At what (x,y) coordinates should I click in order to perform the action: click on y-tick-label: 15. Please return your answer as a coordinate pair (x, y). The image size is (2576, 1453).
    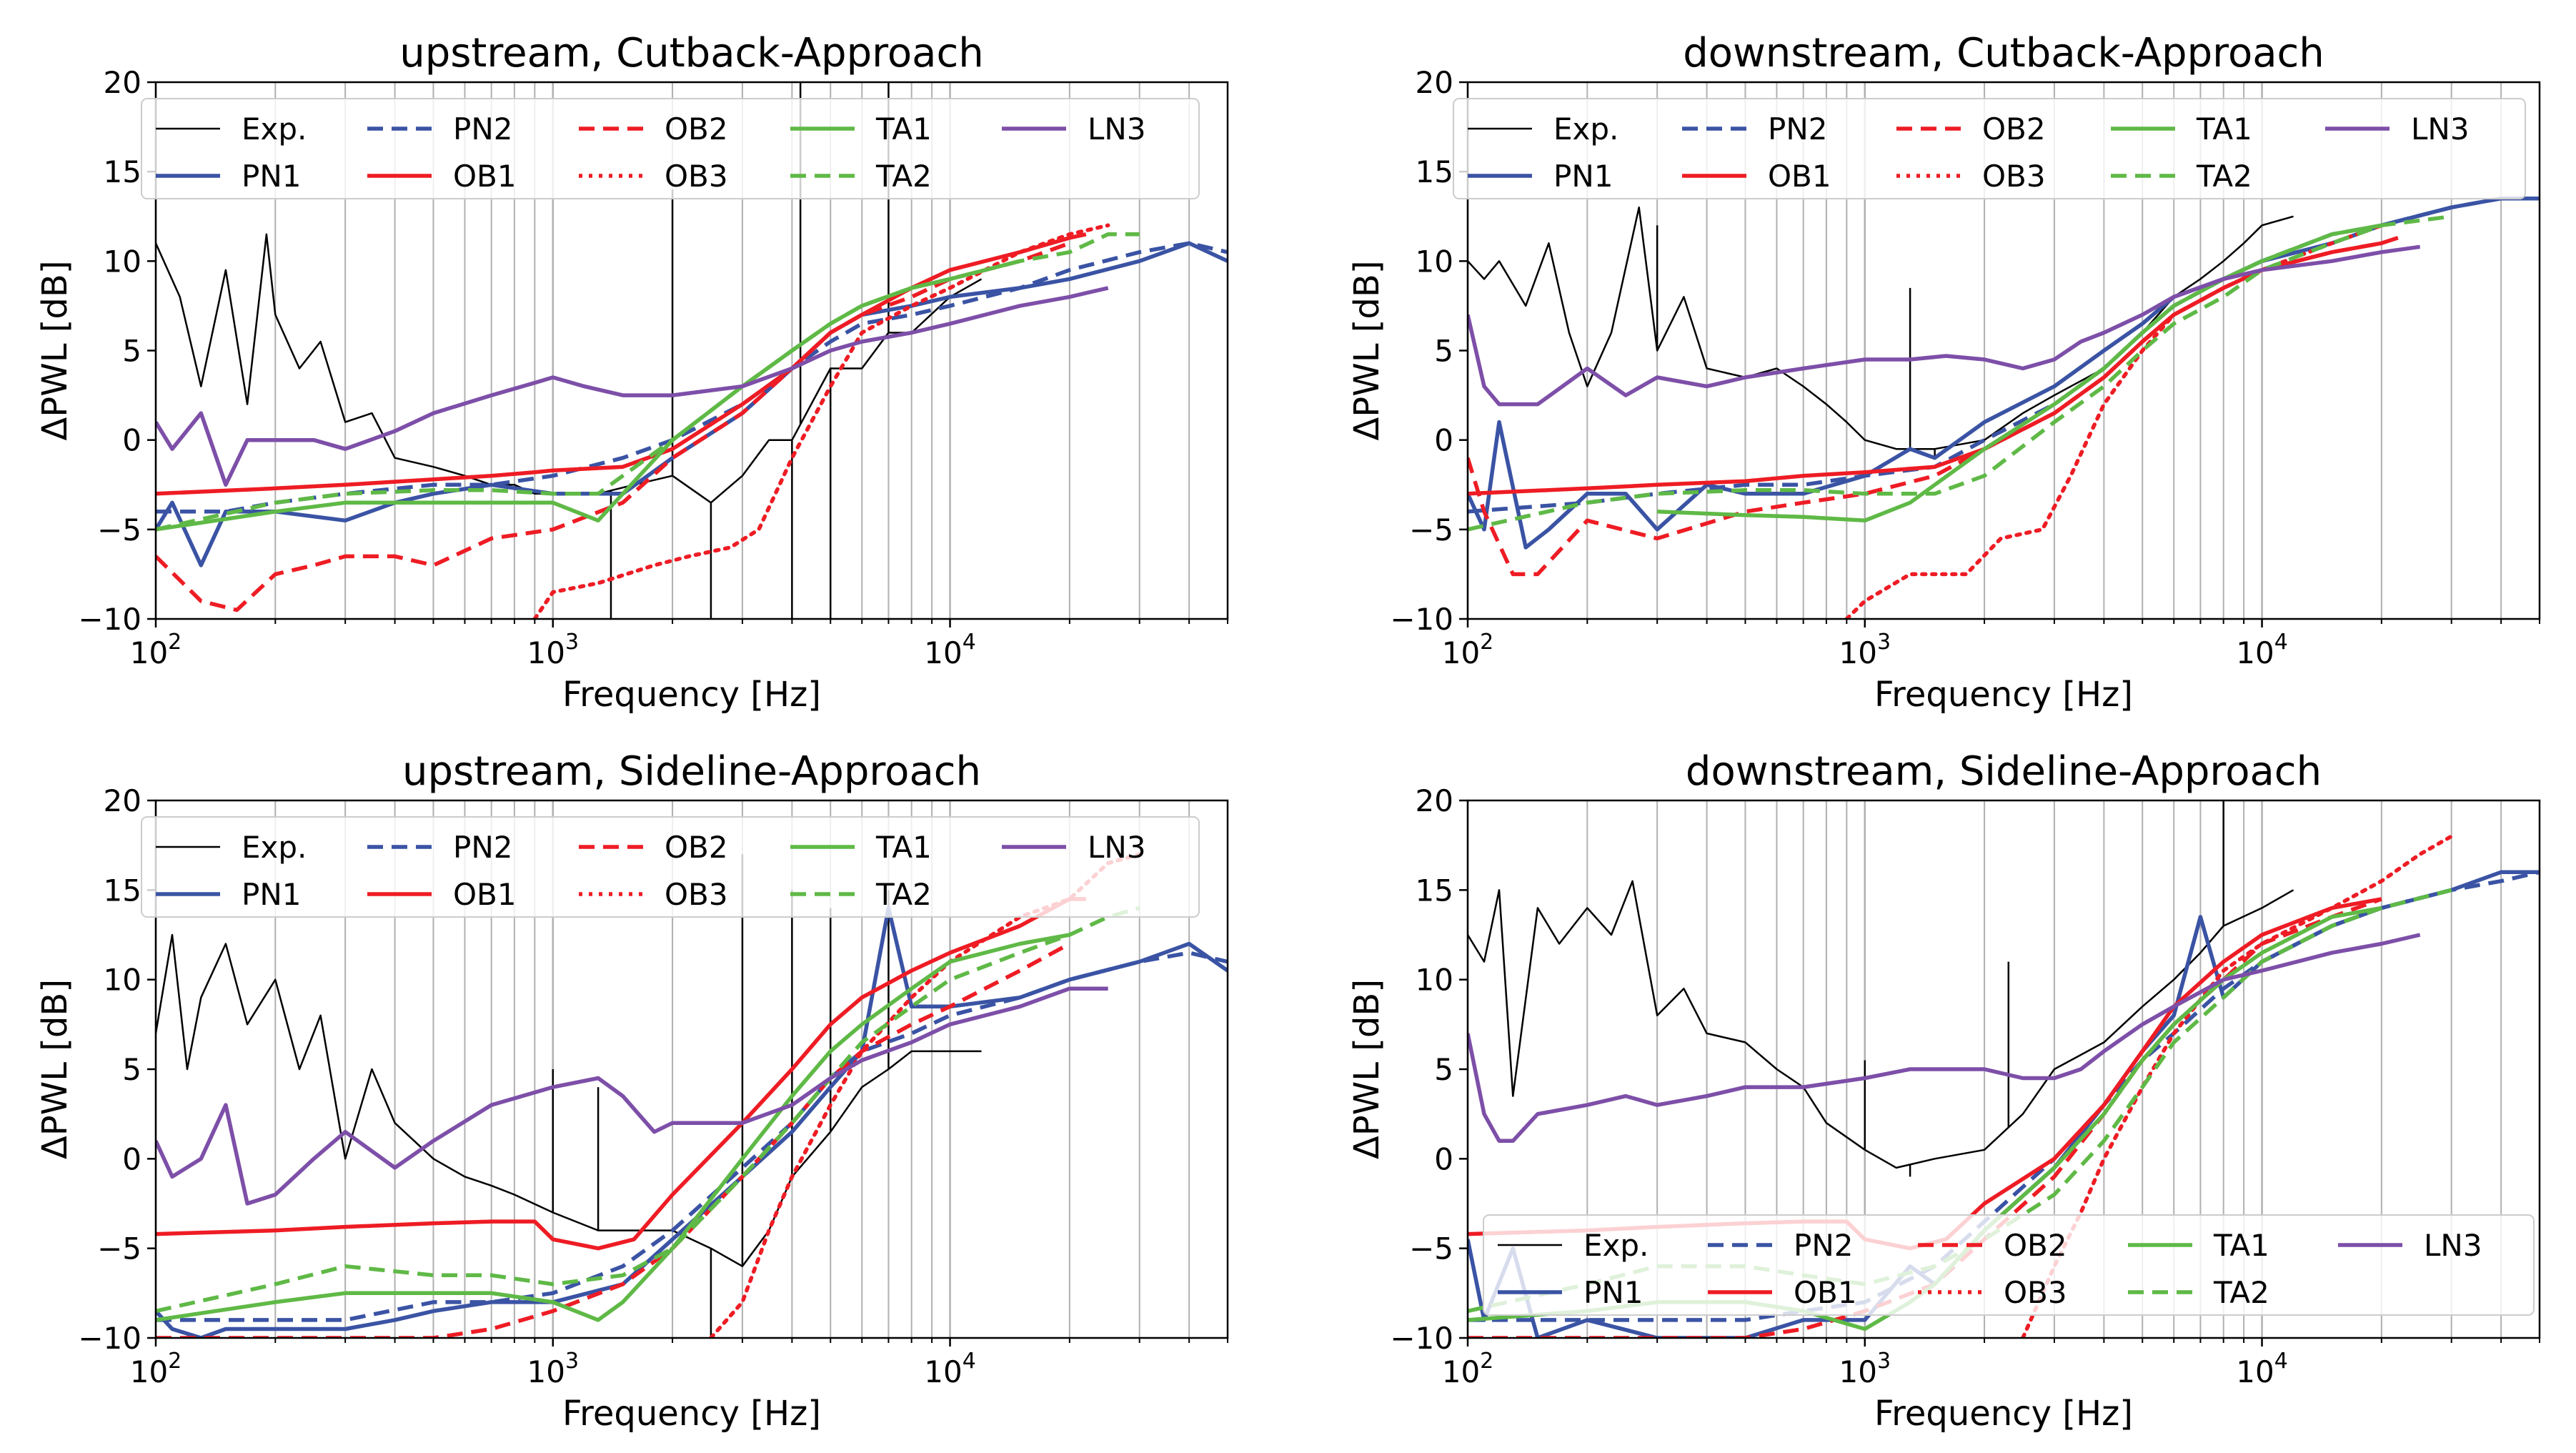
    Looking at the image, I should click on (122, 891).